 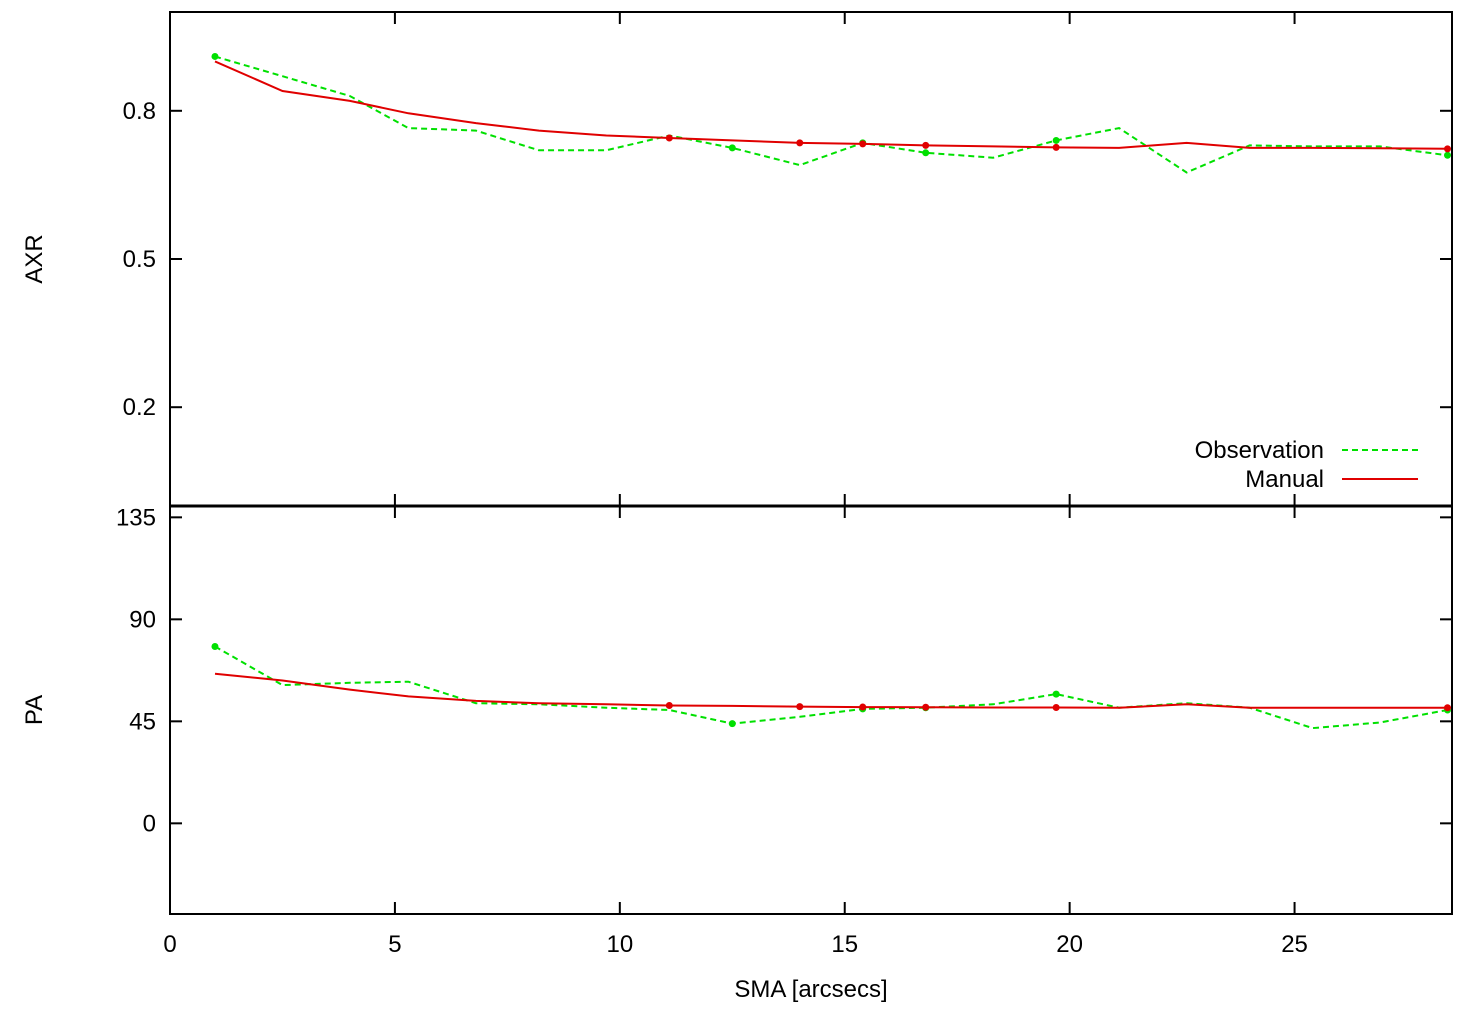 I want to click on y-tick-label: 45, so click(x=142, y=721).